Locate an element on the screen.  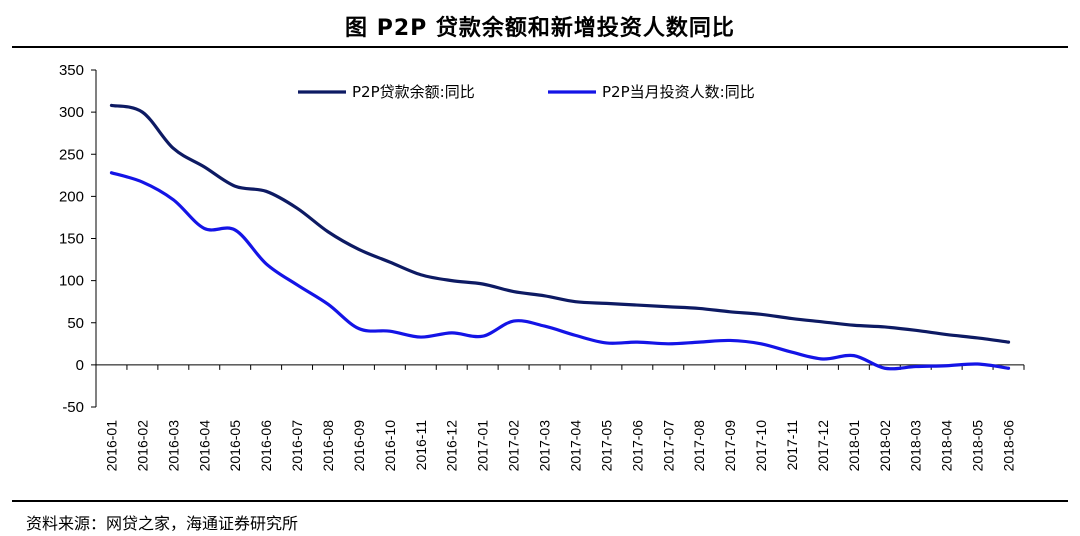
y-tick-label: 300 is located at coordinates (71, 112).